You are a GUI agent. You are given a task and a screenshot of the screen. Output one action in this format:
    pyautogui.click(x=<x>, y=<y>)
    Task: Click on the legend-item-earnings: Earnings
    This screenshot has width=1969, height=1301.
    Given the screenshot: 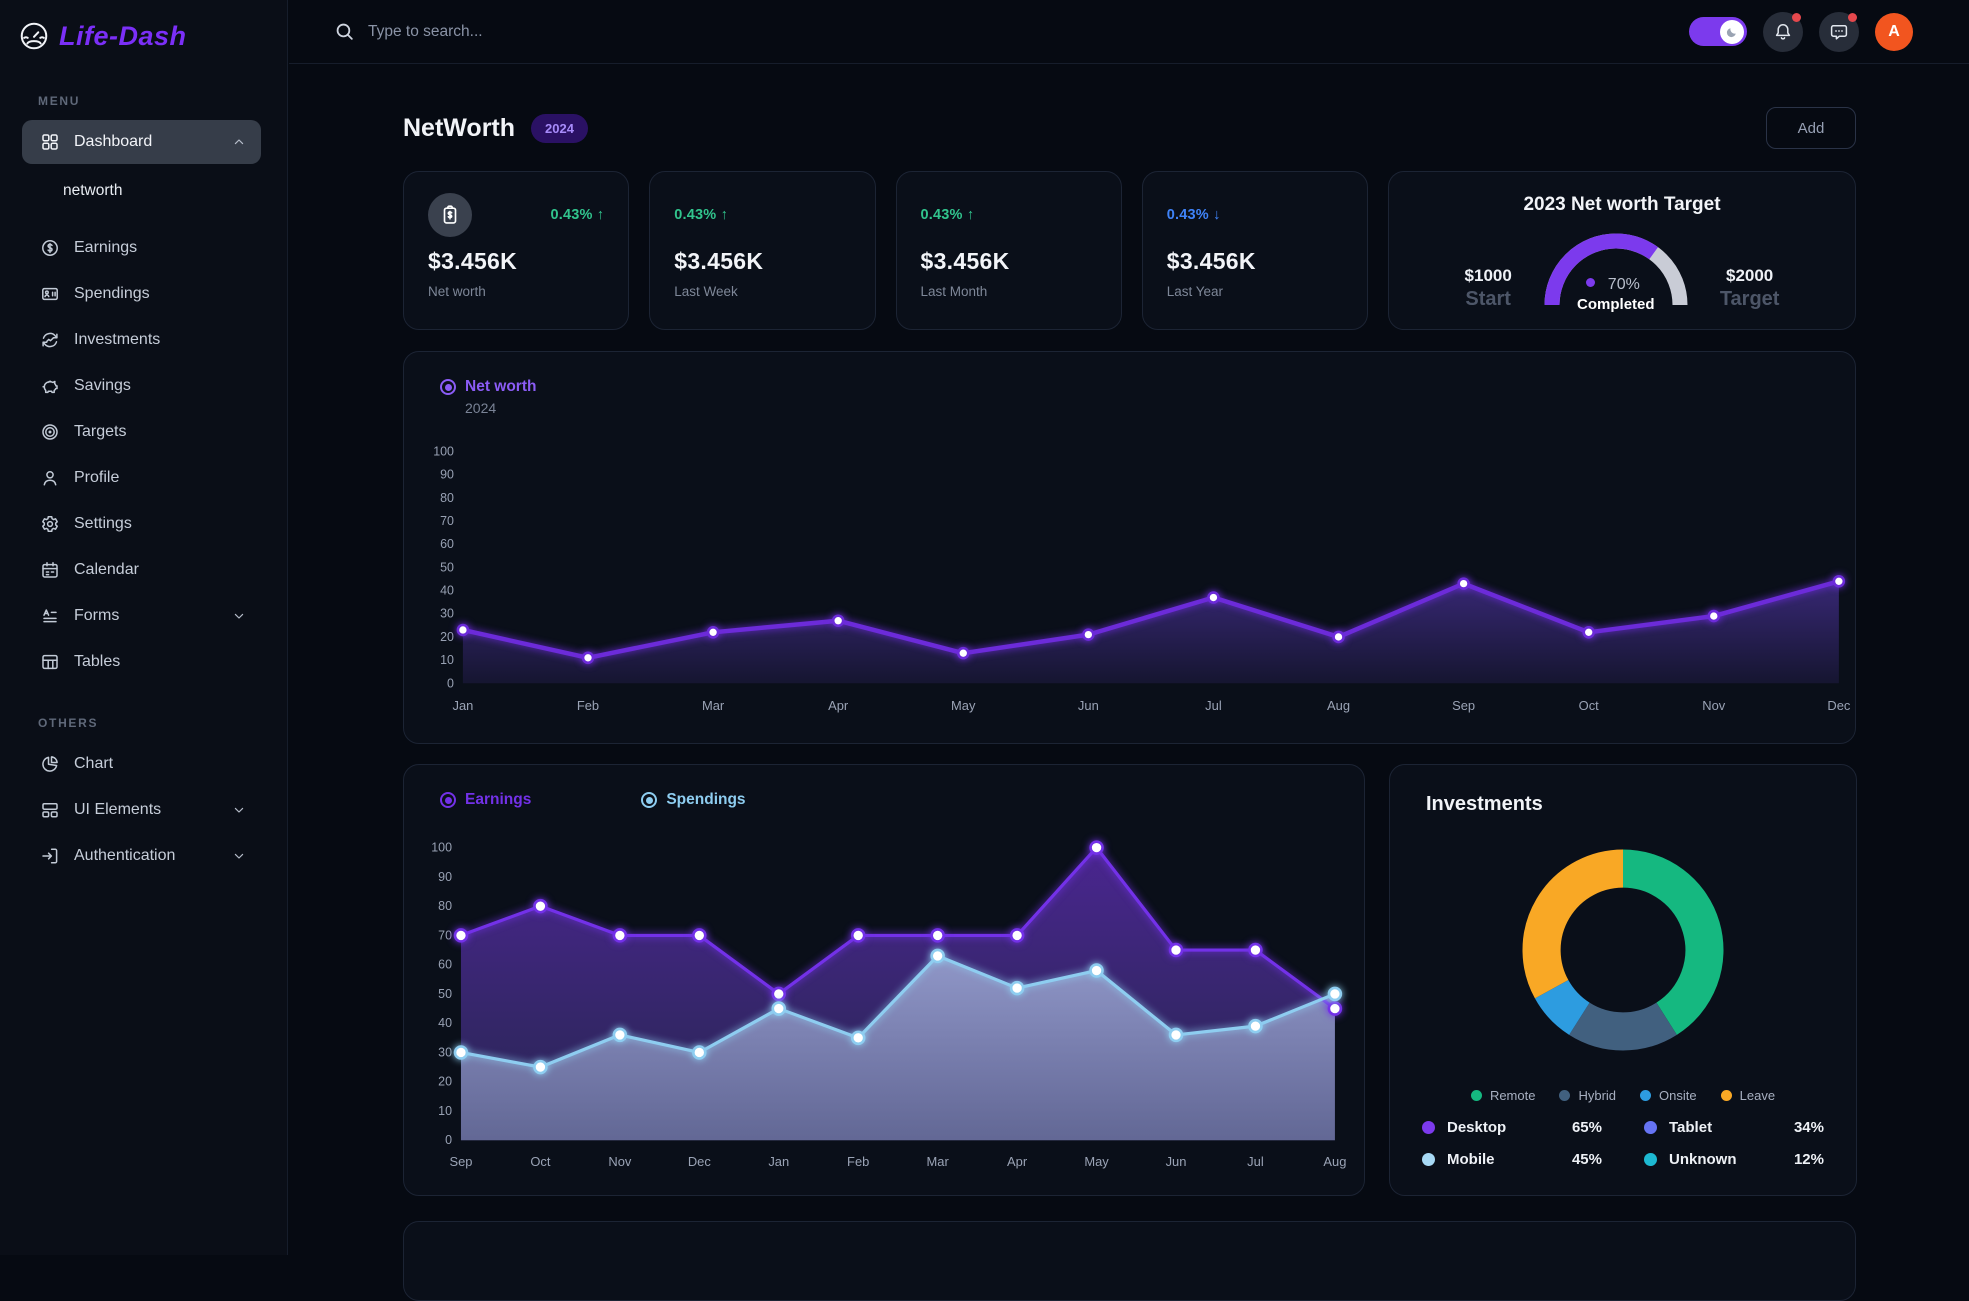 What is the action you would take?
    pyautogui.click(x=485, y=800)
    